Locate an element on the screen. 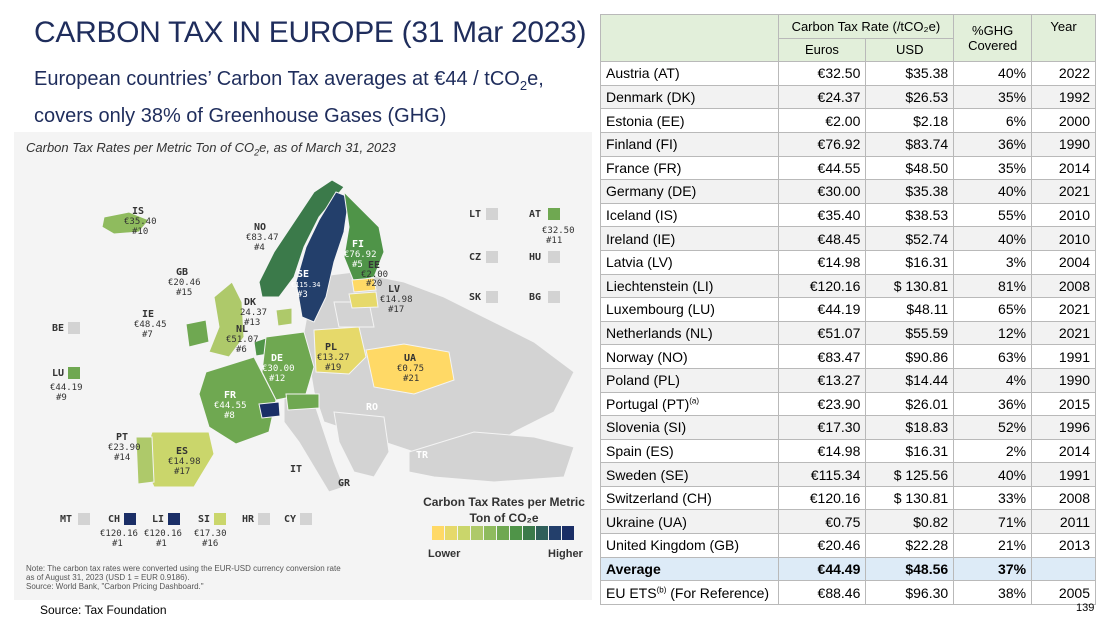  label-fr-rank: #8 is located at coordinates (229, 416).